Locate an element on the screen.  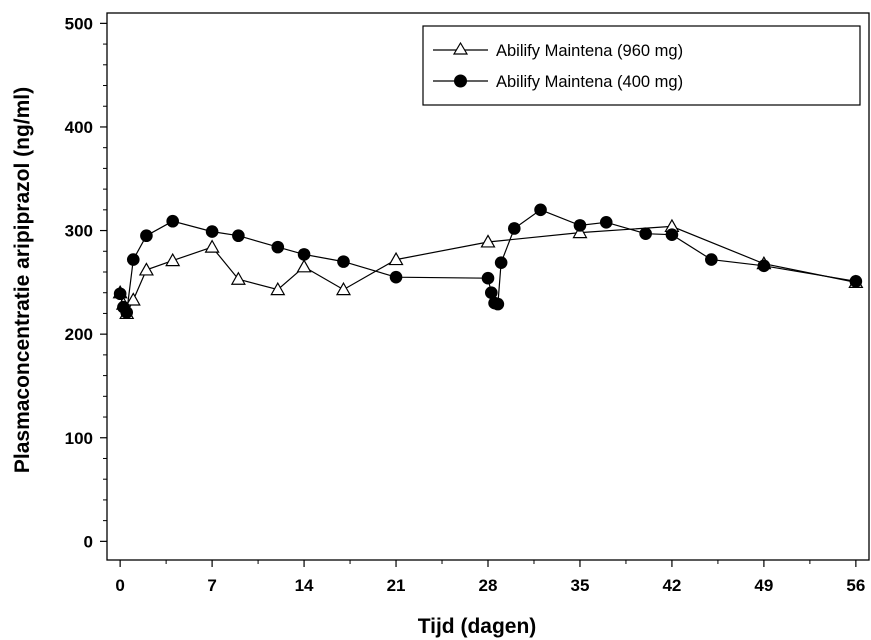
y-tick-label: 500 is located at coordinates (79, 23).